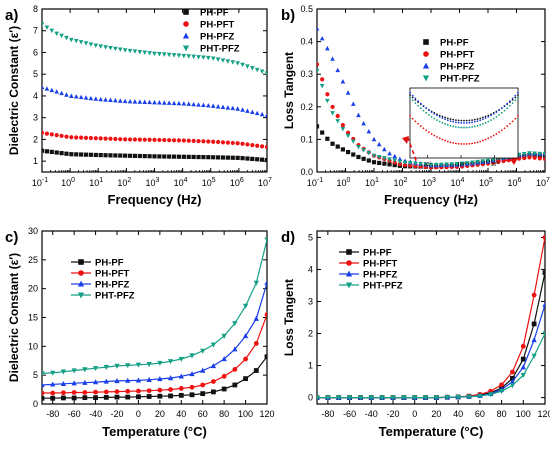 The width and height of the screenshot is (550, 450). Describe the element at coordinates (405, 140) in the screenshot. I see `arrow-head-icon` at that location.